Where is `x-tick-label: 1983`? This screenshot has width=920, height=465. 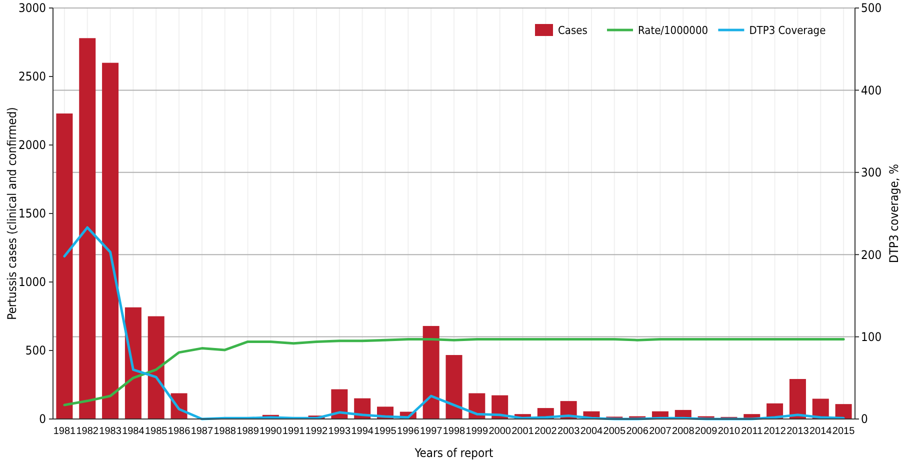 x-tick-label: 1983 is located at coordinates (110, 431).